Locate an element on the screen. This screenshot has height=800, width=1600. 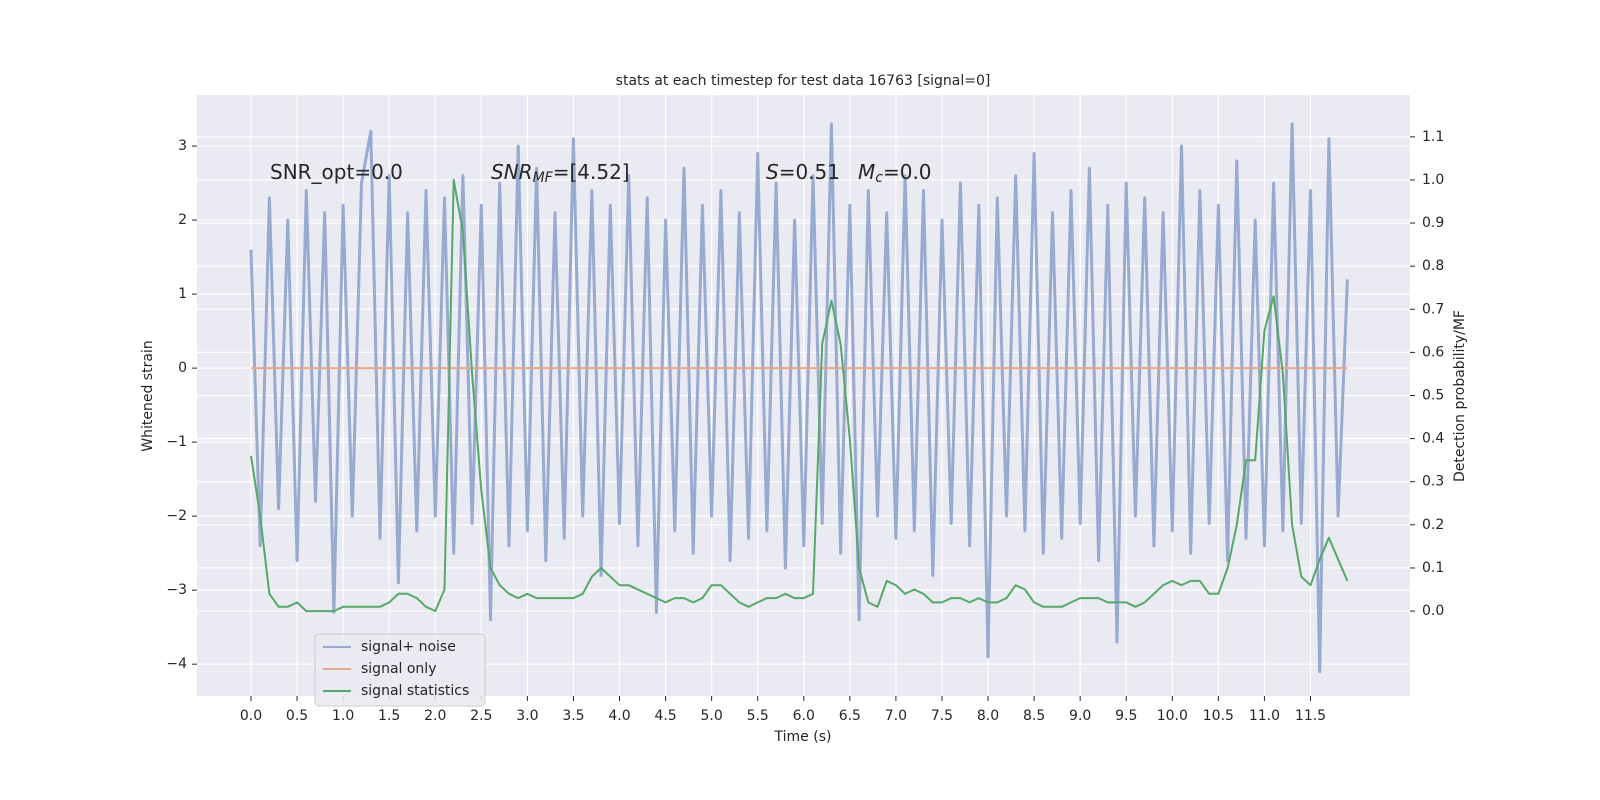
x-axis-label: Time (s) is located at coordinates (803, 737).